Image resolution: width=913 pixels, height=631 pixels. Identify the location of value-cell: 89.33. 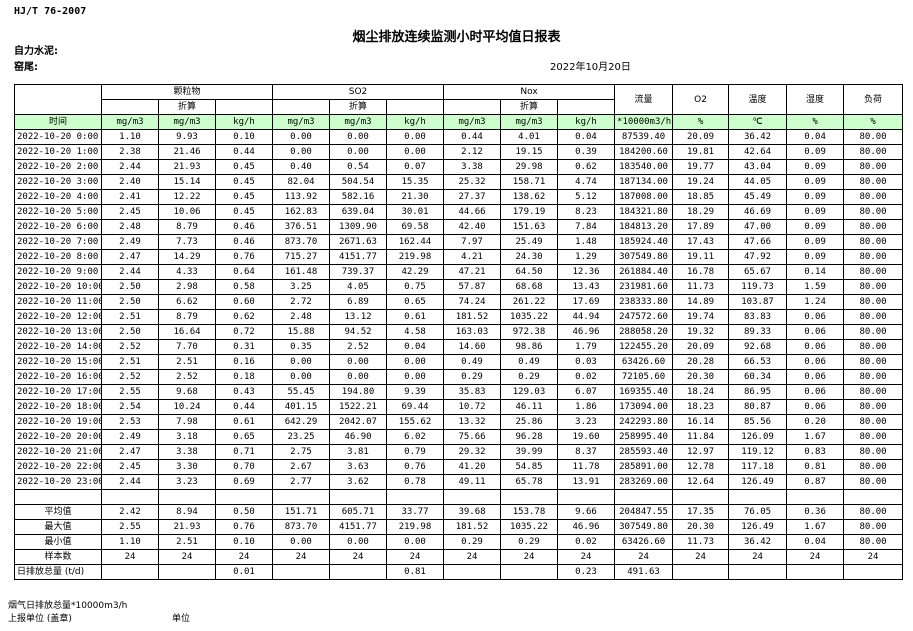
(758, 332).